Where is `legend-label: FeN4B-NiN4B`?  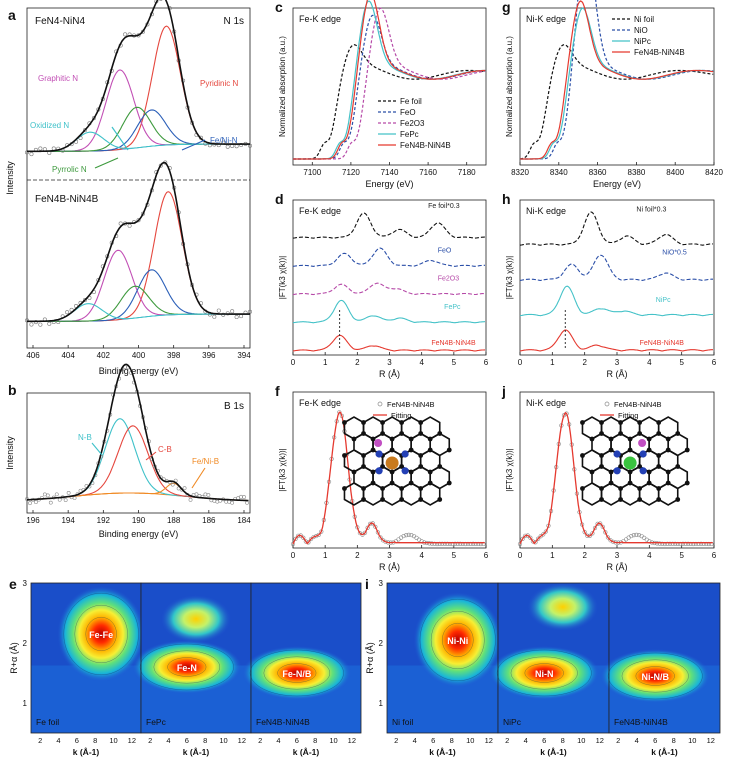
legend-label: FeN4B-NiN4B is located at coordinates (659, 52).